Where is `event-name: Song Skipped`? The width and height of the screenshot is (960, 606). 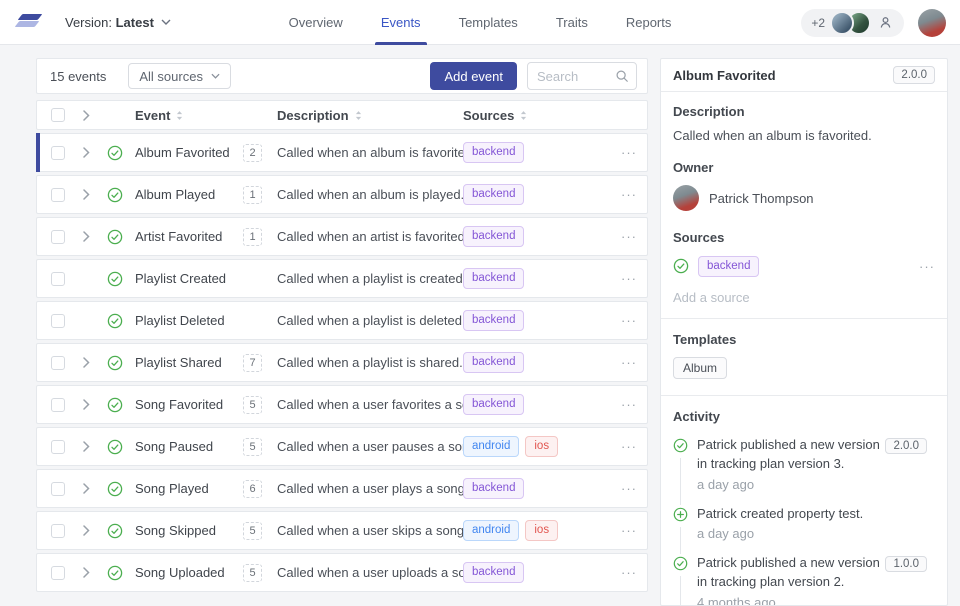
event-name: Song Skipped is located at coordinates (175, 530).